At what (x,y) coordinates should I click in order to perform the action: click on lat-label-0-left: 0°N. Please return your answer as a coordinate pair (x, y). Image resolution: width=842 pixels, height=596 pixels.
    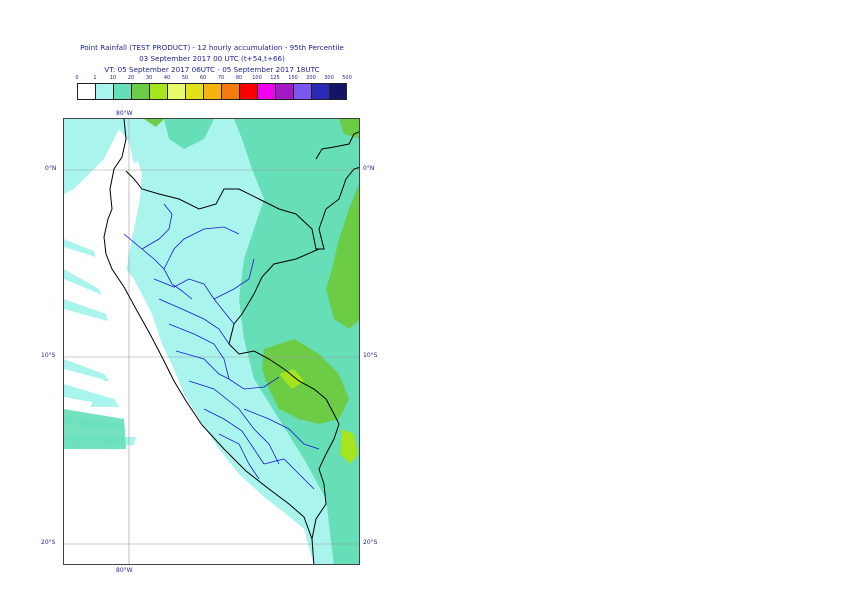
    Looking at the image, I should click on (51, 168).